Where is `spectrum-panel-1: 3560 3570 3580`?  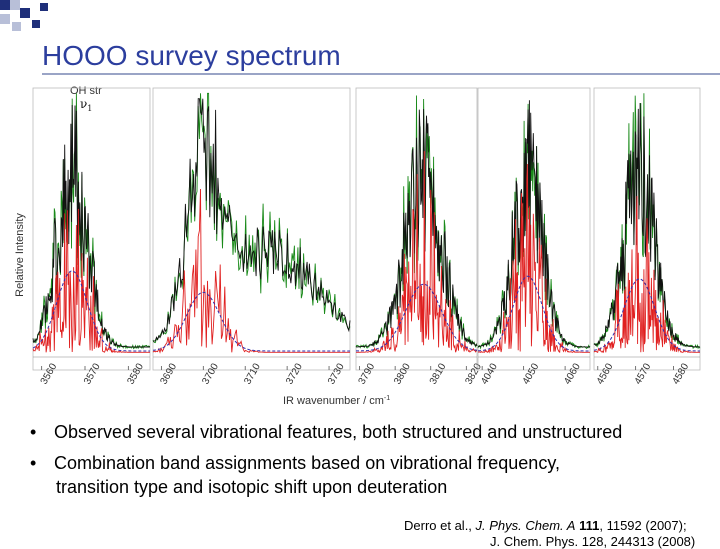
spectrum-panel-1: 3560 3570 3580 is located at coordinates (91, 237).